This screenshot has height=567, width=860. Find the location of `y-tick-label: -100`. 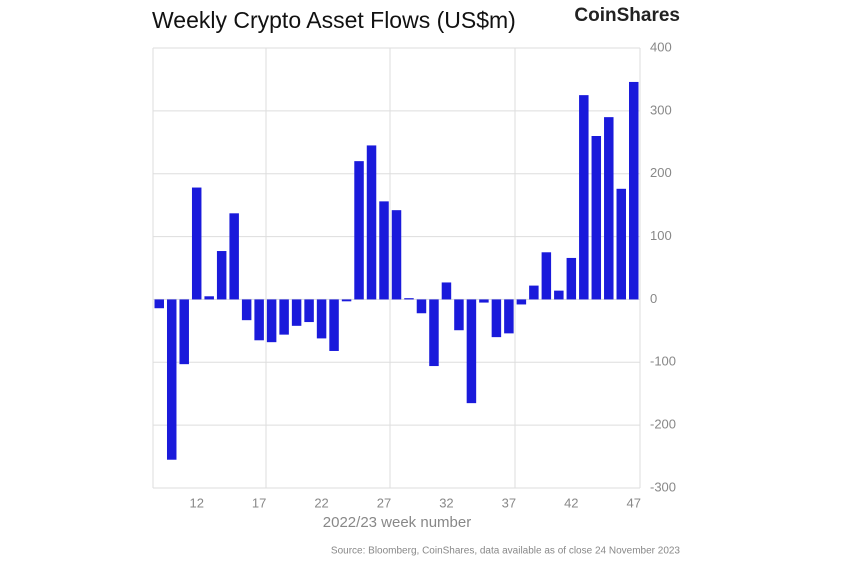

y-tick-label: -100 is located at coordinates (663, 361).